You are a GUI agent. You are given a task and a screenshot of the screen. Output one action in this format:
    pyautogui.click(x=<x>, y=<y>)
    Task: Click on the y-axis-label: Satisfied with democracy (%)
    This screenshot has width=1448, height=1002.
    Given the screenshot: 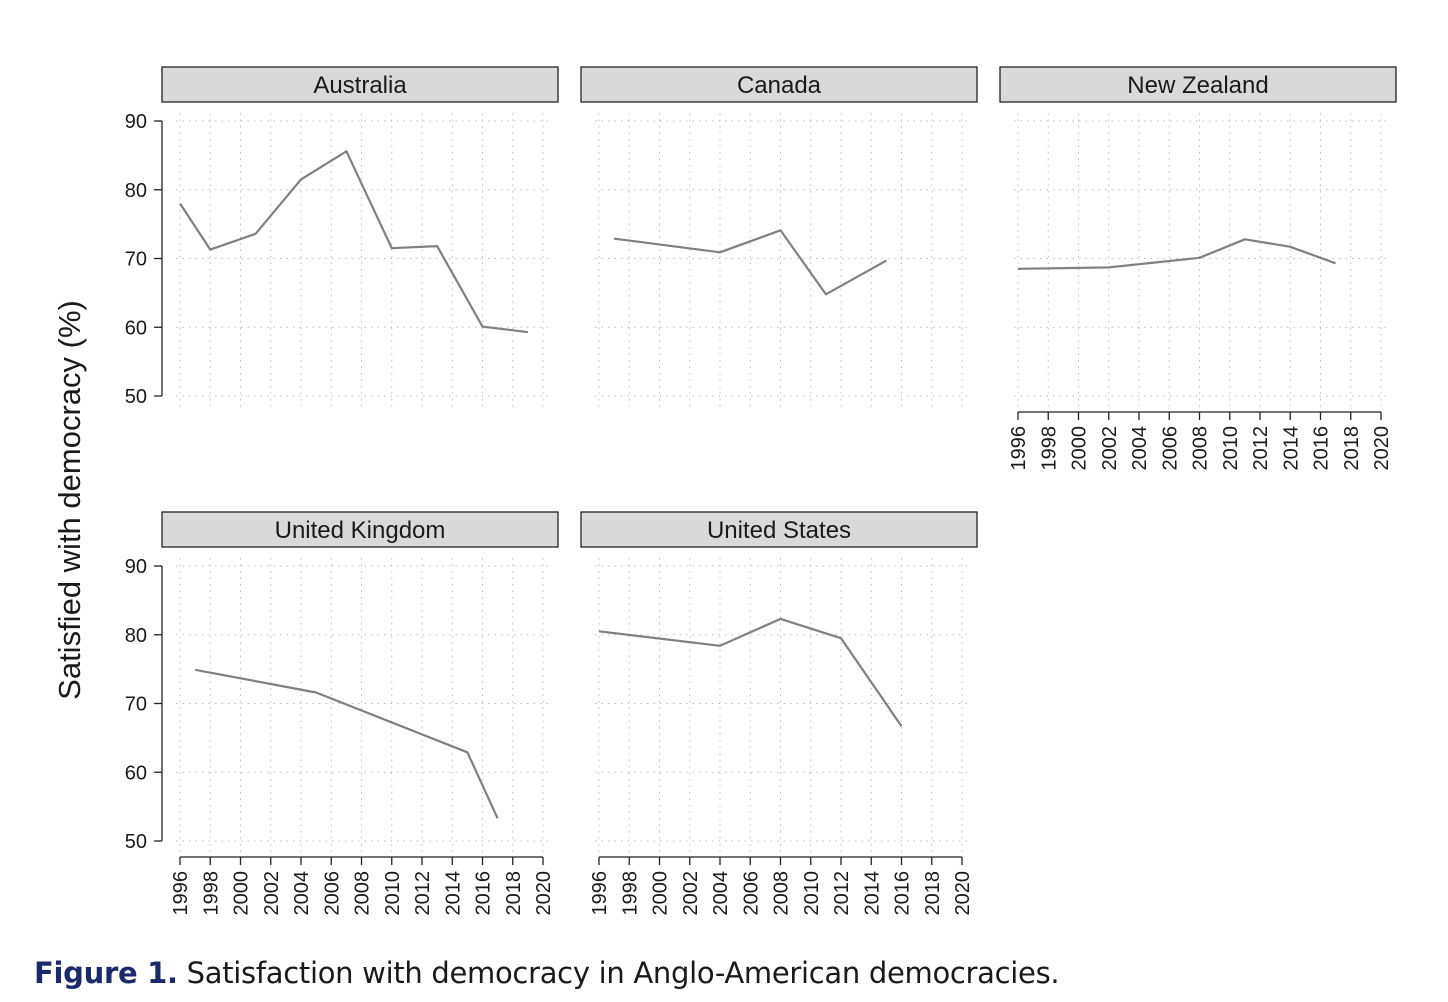 What is the action you would take?
    pyautogui.click(x=69, y=500)
    